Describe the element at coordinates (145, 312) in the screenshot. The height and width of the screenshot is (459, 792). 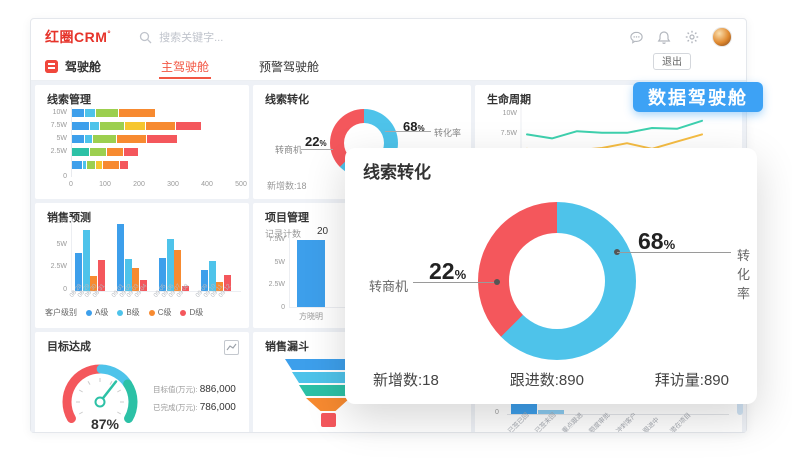
I see `legend: 客户级别 A级 B级 C级 D级` at that location.